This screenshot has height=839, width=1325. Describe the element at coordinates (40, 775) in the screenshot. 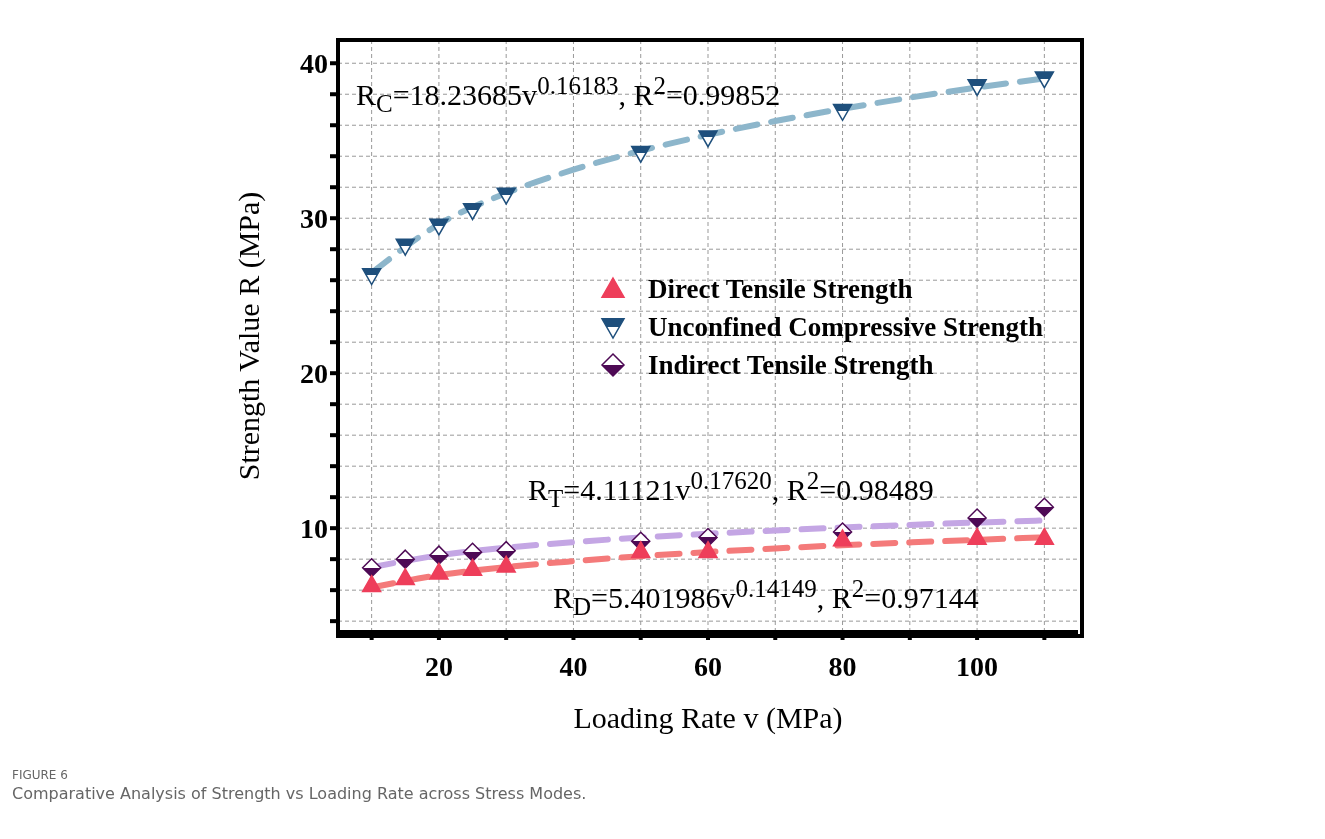

I see `caption: FIGURE 6` at that location.